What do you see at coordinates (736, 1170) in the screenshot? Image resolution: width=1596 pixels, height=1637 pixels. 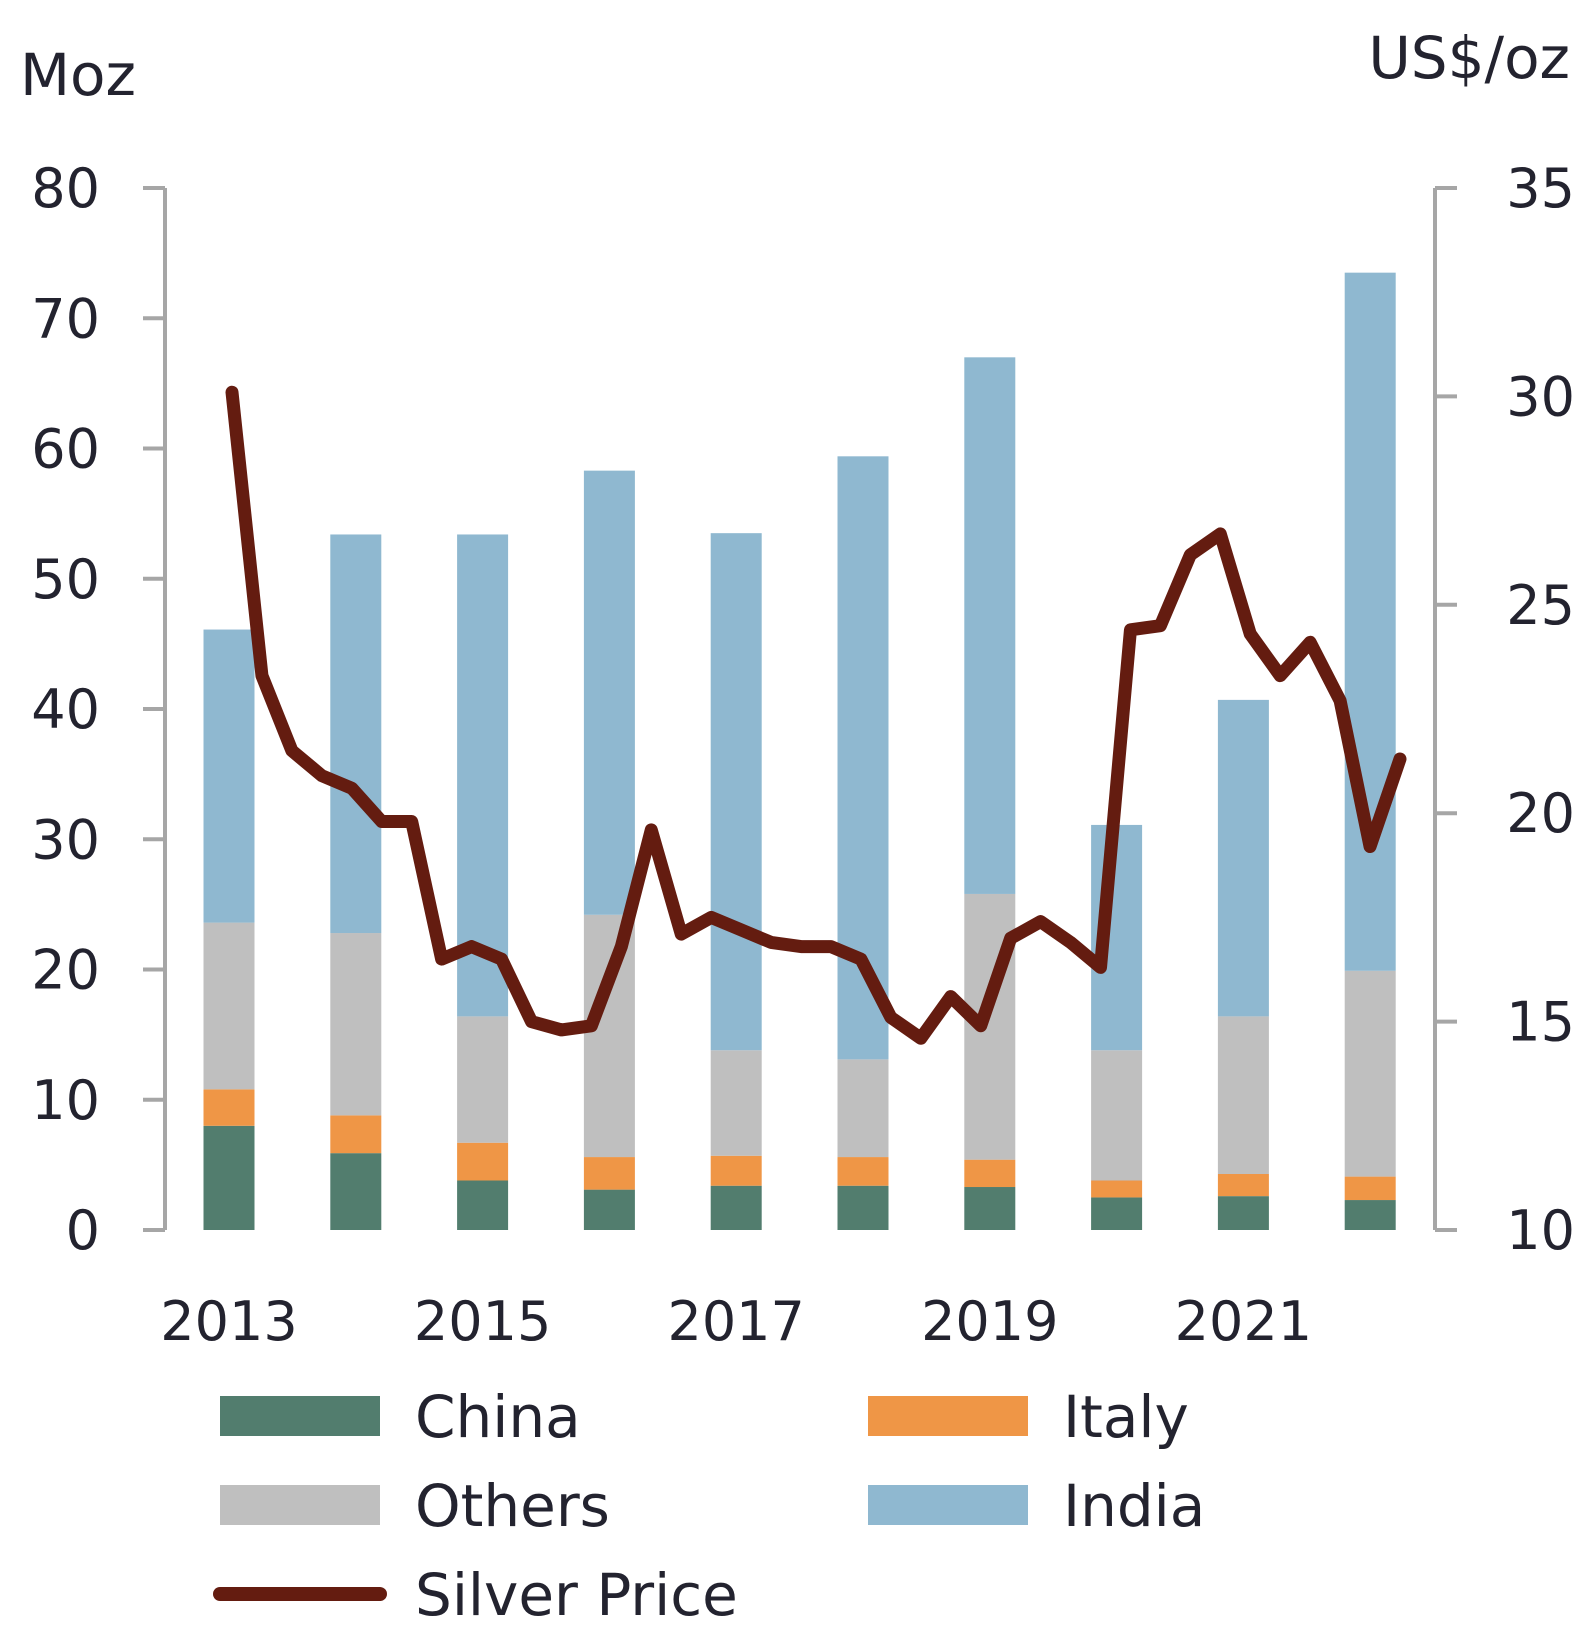 I see `bar-italy-2017` at bounding box center [736, 1170].